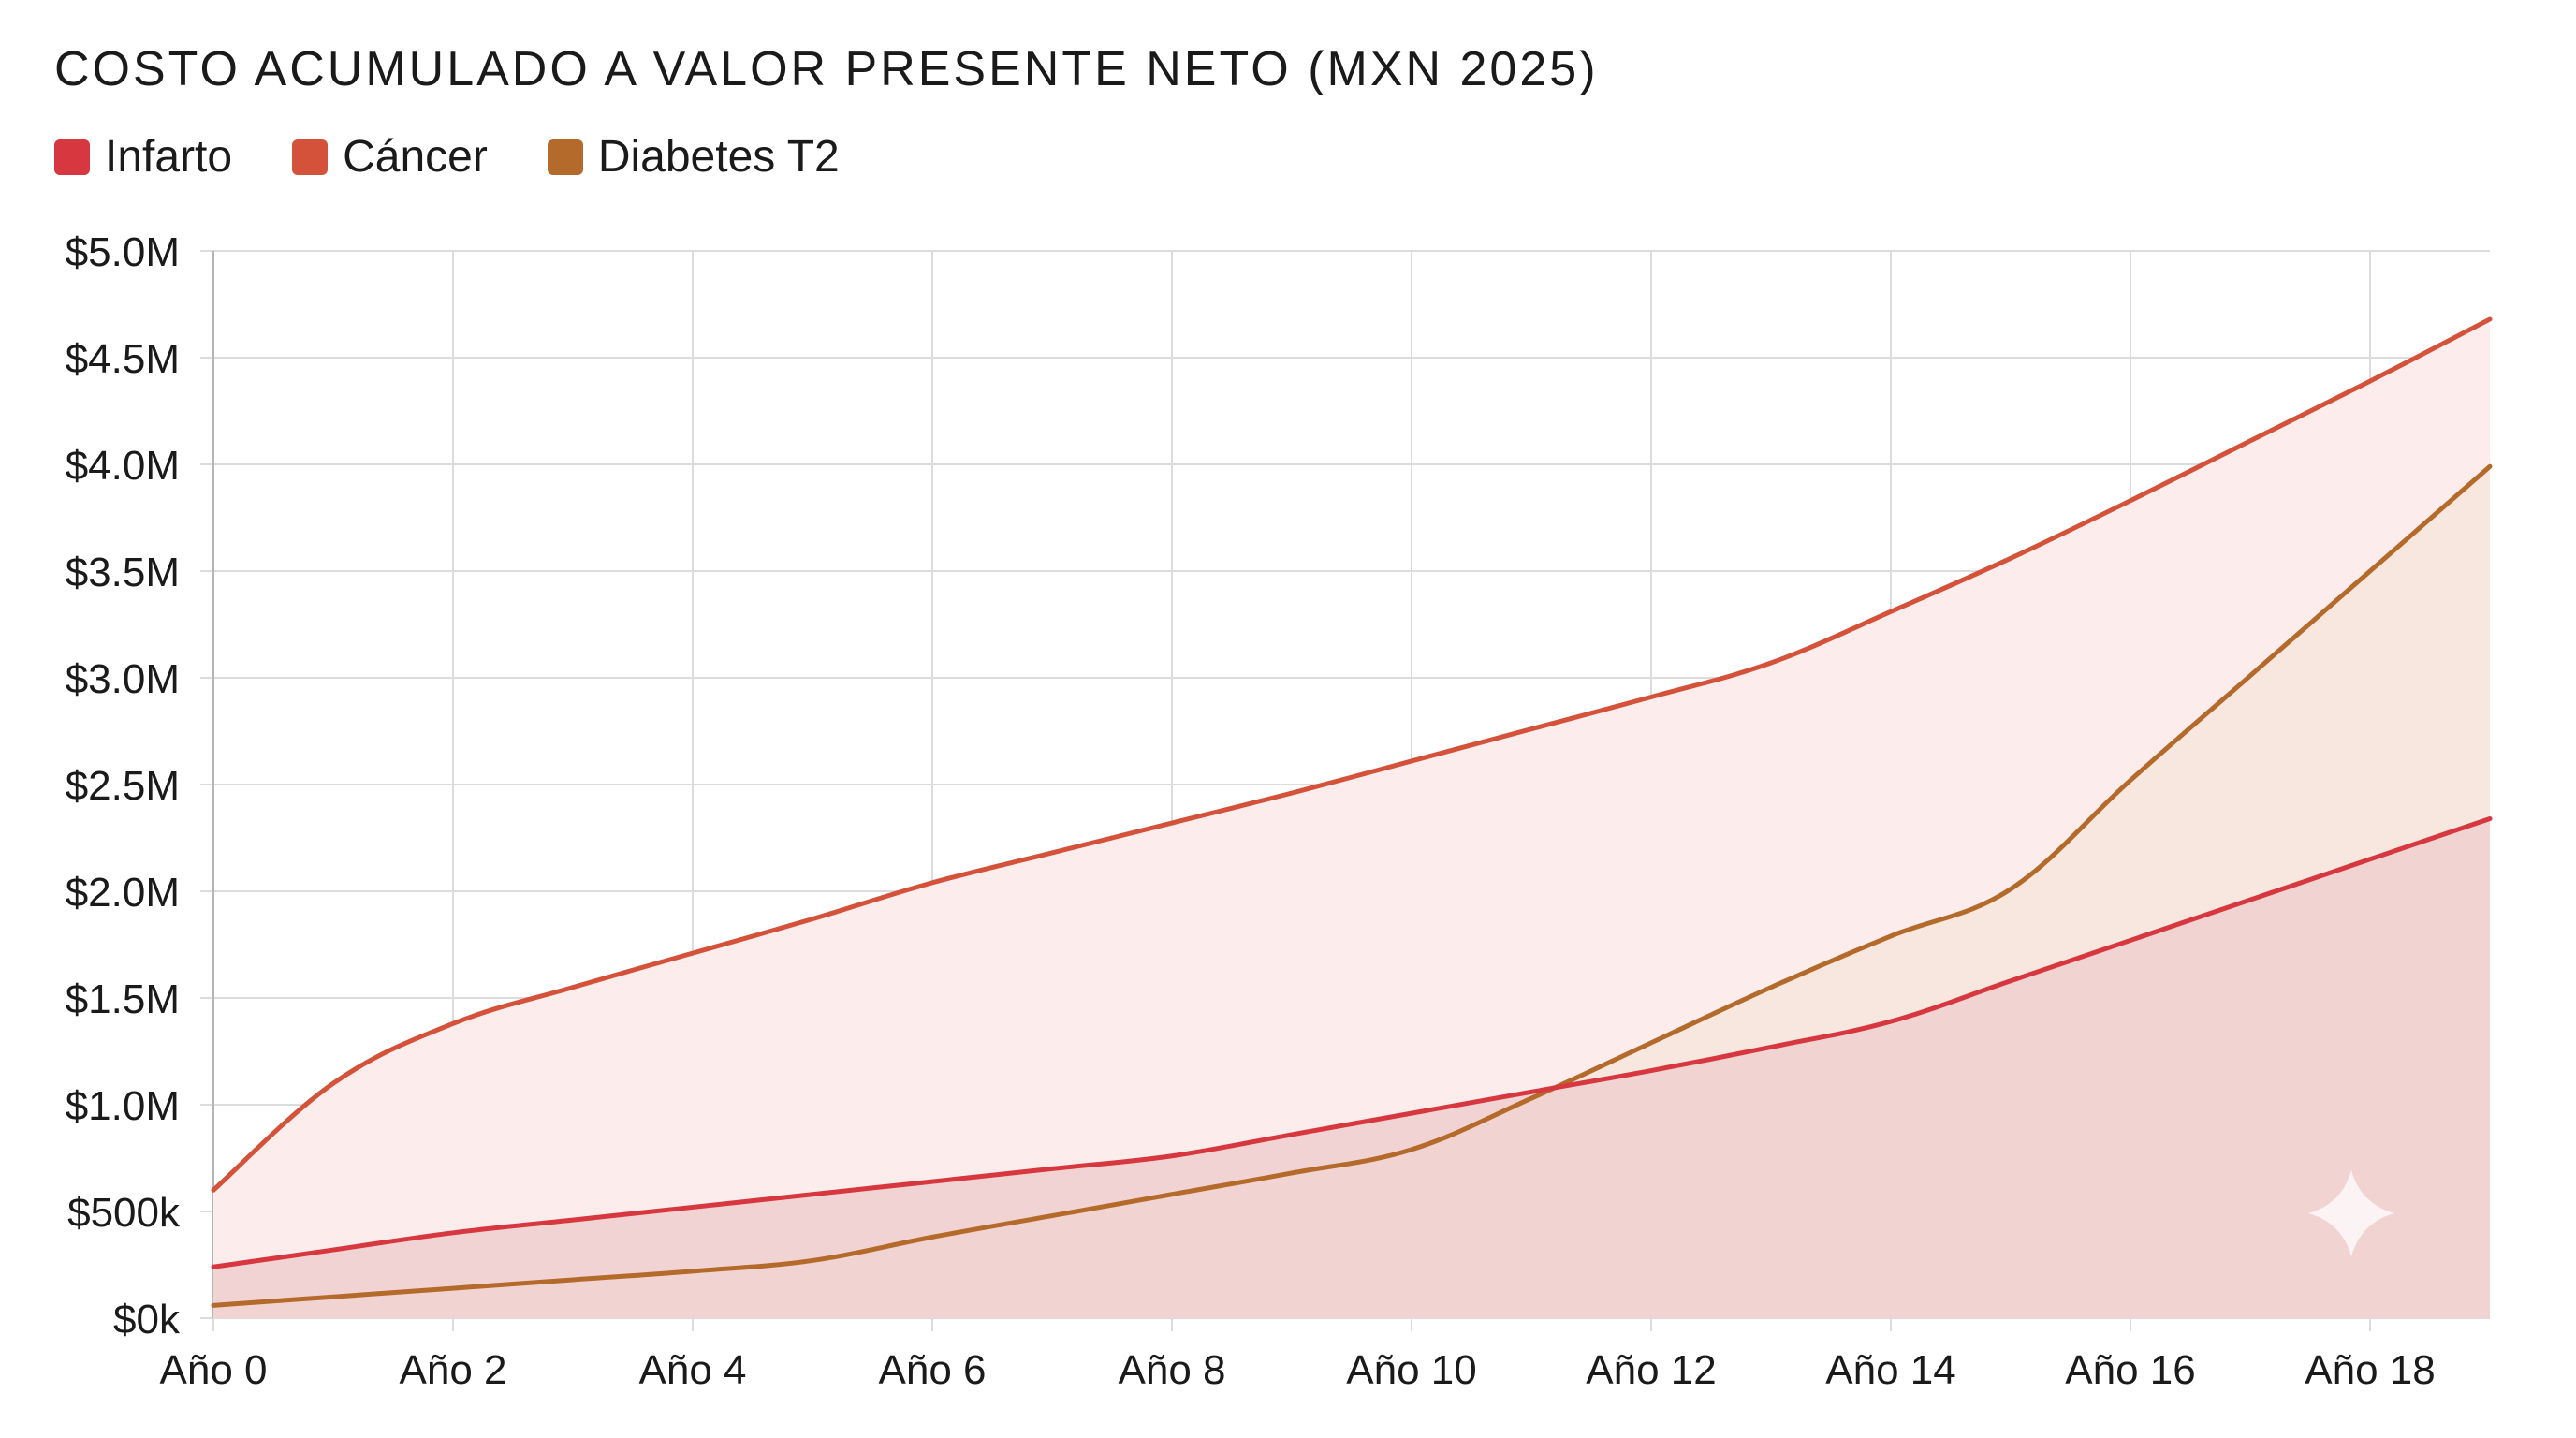 Image resolution: width=2576 pixels, height=1438 pixels. What do you see at coordinates (1890, 1370) in the screenshot?
I see `x-tick-label: Año 14` at bounding box center [1890, 1370].